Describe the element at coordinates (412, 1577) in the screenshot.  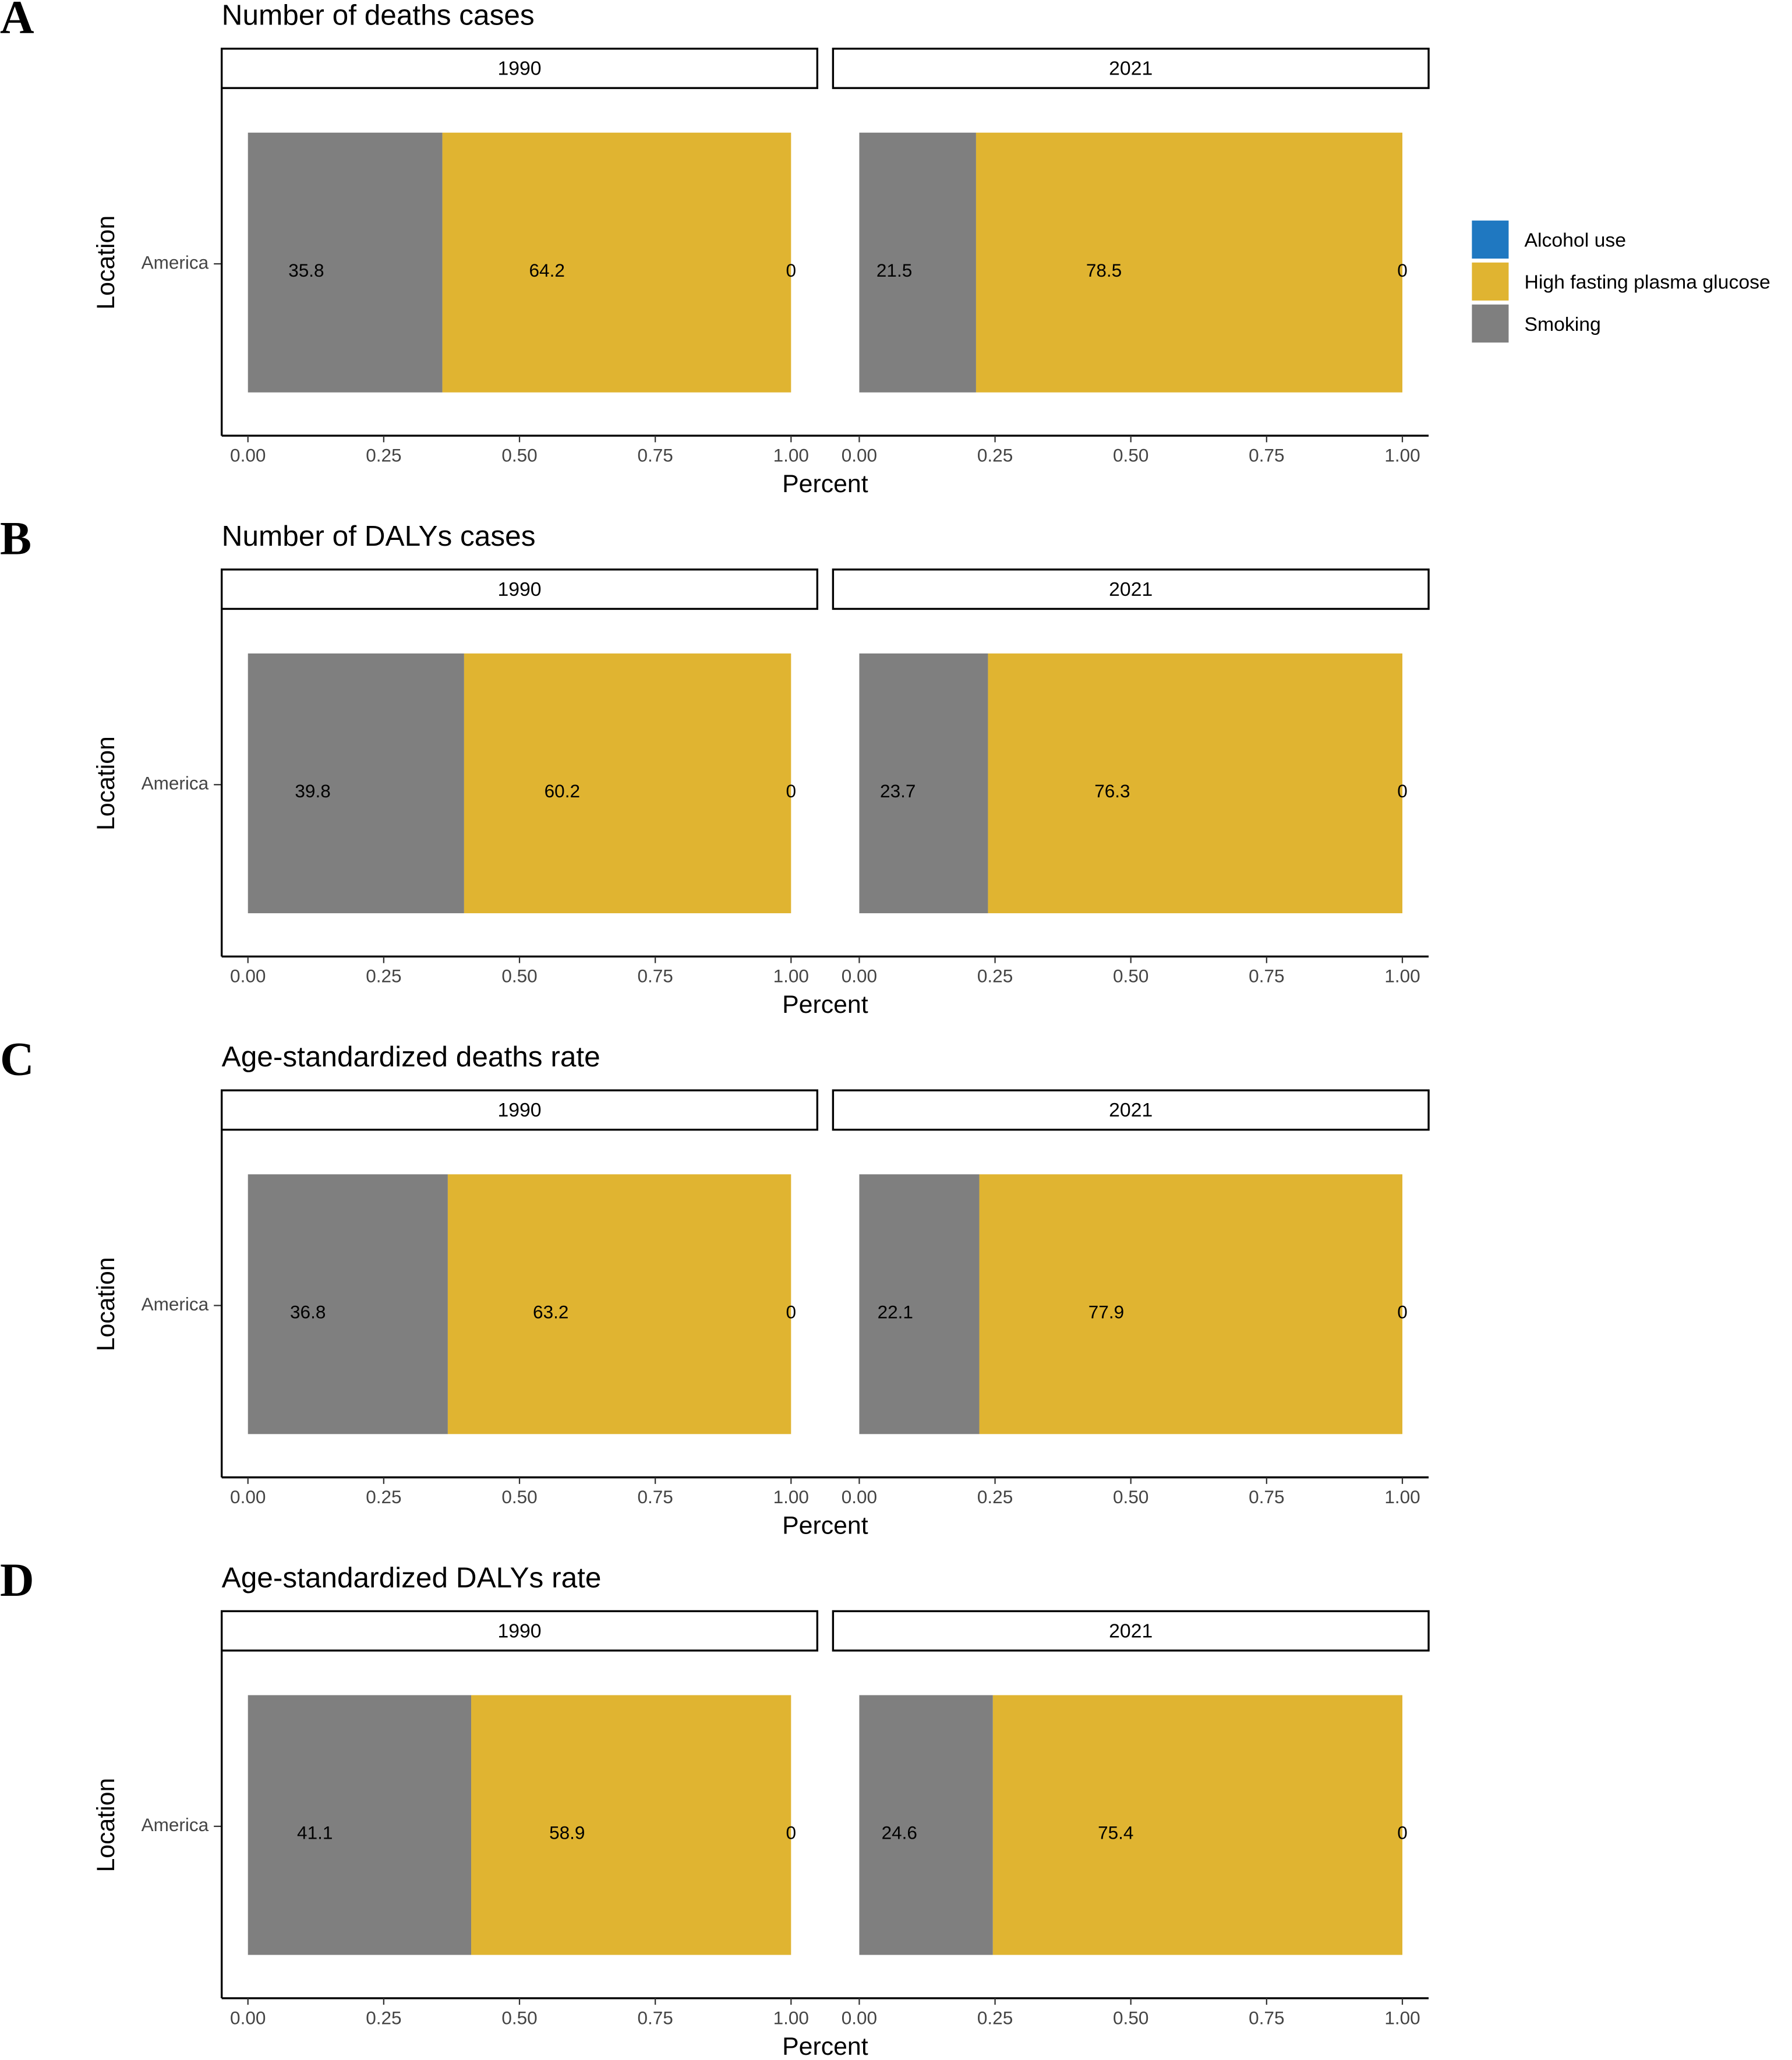
I see `chart-title: Age-standardized DALYs rate` at that location.